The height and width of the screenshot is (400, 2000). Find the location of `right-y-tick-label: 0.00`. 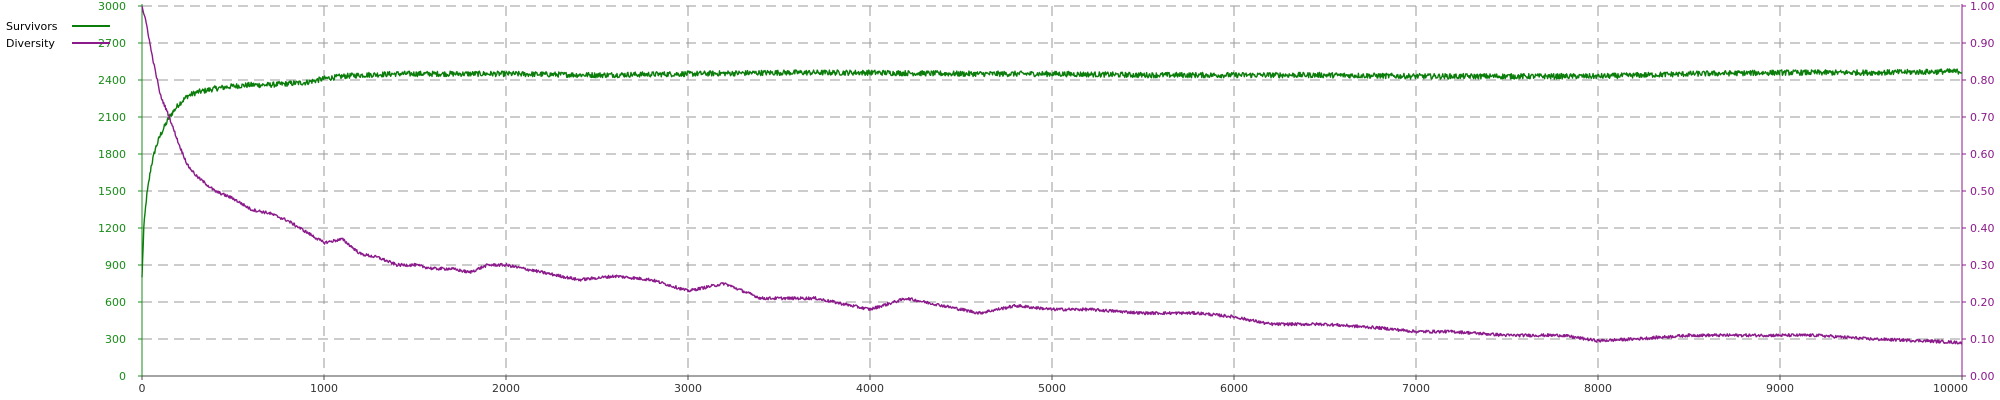

right-y-tick-label: 0.00 is located at coordinates (1982, 376).